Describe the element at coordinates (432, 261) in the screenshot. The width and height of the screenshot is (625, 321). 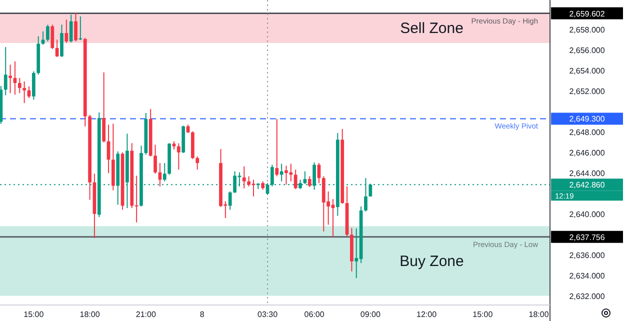
I see `band-label: Buy Zone` at that location.